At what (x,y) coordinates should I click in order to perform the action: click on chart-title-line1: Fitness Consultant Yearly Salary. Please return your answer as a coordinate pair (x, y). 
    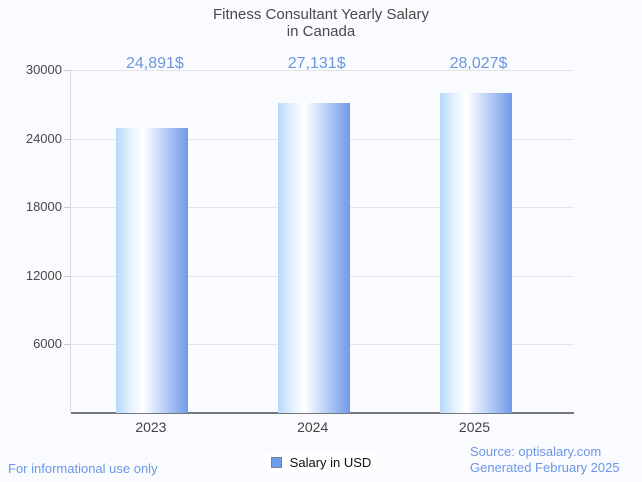
    Looking at the image, I should click on (321, 14).